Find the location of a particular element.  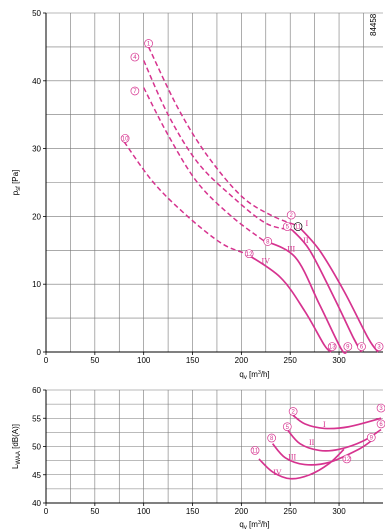

y-axis-label: LWAA [dB(A)] is located at coordinates (16, 446).